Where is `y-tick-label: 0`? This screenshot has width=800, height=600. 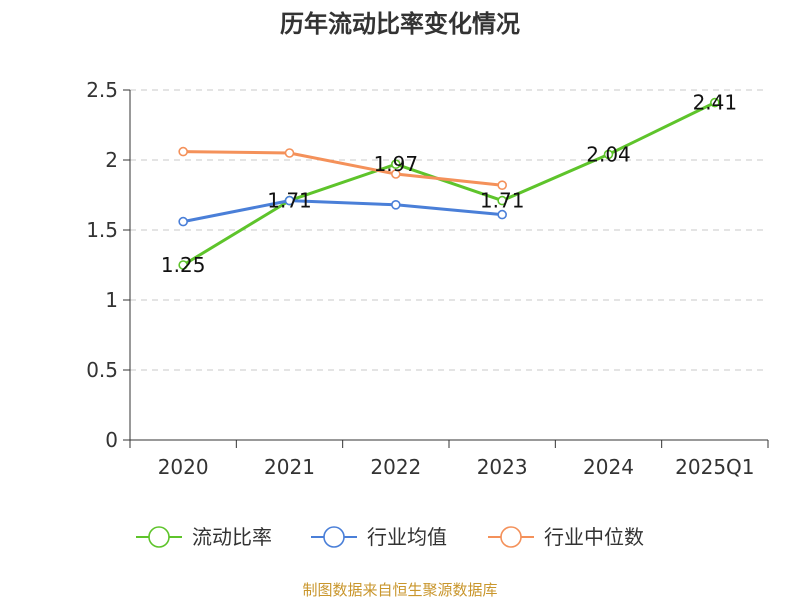 y-tick-label: 0 is located at coordinates (111, 440).